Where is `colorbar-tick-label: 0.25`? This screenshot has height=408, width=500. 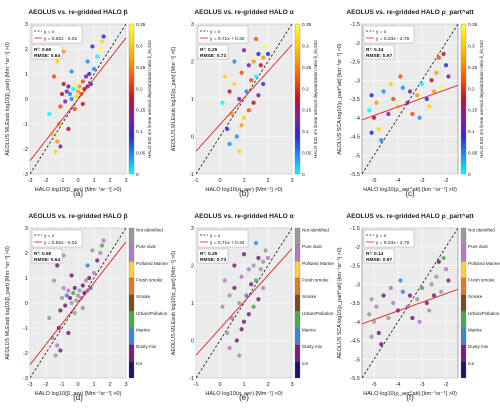
colorbar-tick-label: 0.25 is located at coordinates (141, 68).